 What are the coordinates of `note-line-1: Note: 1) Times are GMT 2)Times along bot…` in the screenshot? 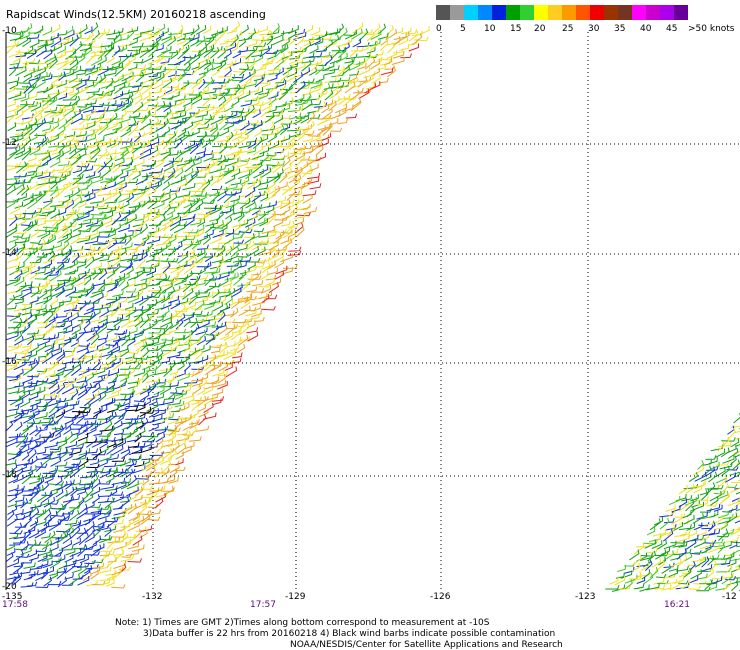 It's located at (302, 623).